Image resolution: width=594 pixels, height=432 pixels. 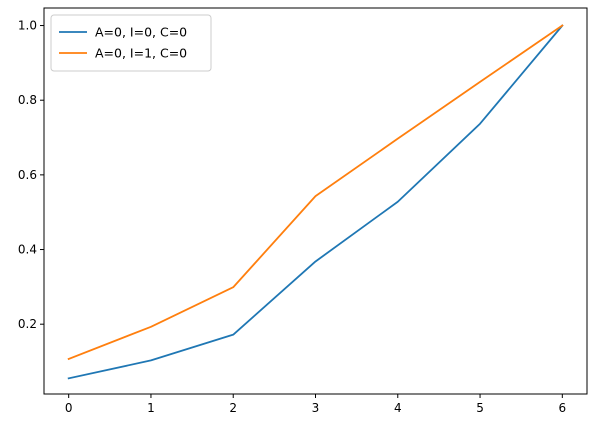 What do you see at coordinates (27, 26) in the screenshot?
I see `y-tick-label-4: 1.0` at bounding box center [27, 26].